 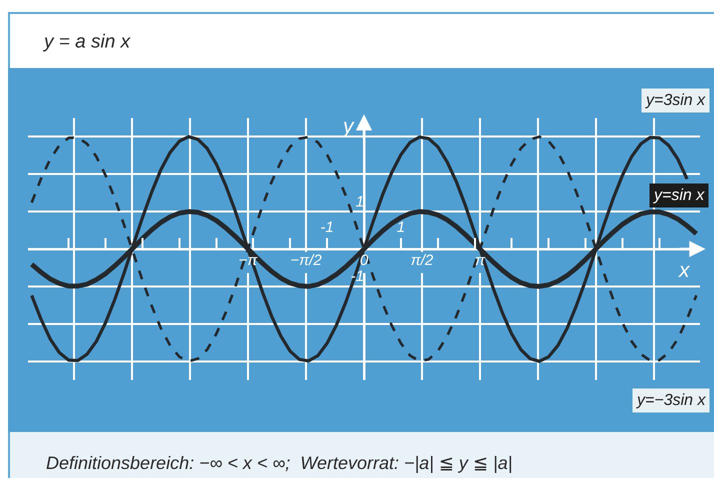 I want to click on x2-tick-label: -1, so click(x=327, y=227).